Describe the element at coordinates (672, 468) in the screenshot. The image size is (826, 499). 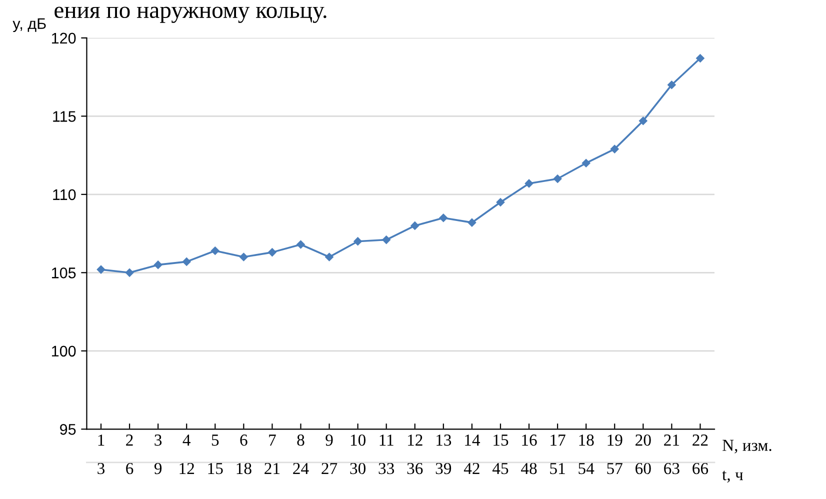
I see `x2-tick-label: 63` at that location.